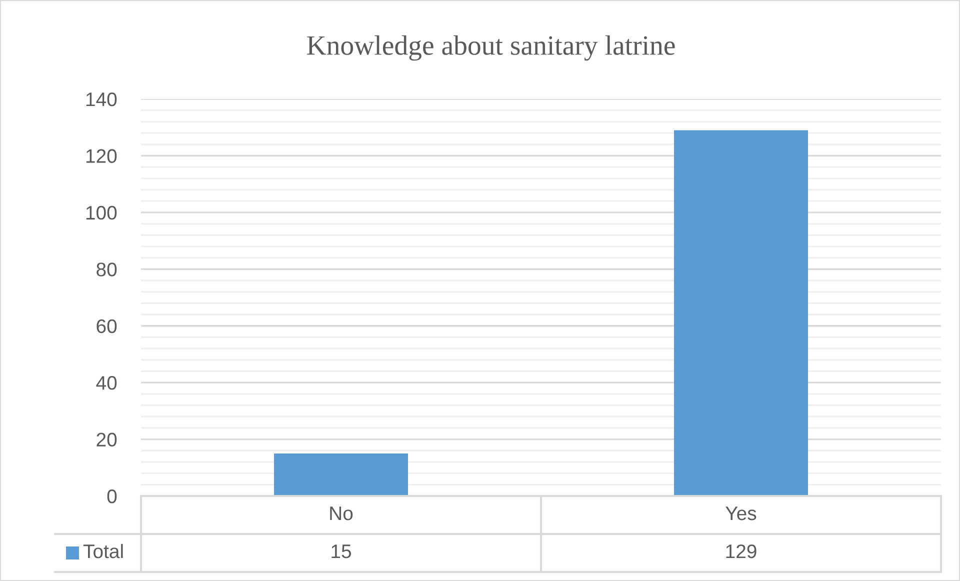 The width and height of the screenshot is (960, 581). I want to click on x-tick-label: Yes, so click(741, 513).